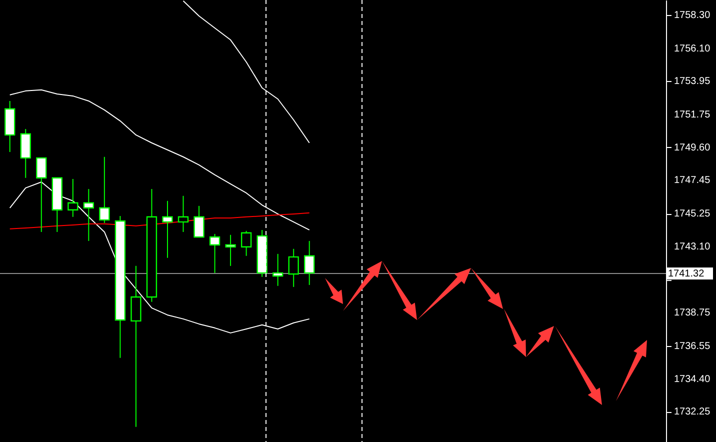  What do you see at coordinates (692, 48) in the screenshot?
I see `y-tick-label: 1756.10` at bounding box center [692, 48].